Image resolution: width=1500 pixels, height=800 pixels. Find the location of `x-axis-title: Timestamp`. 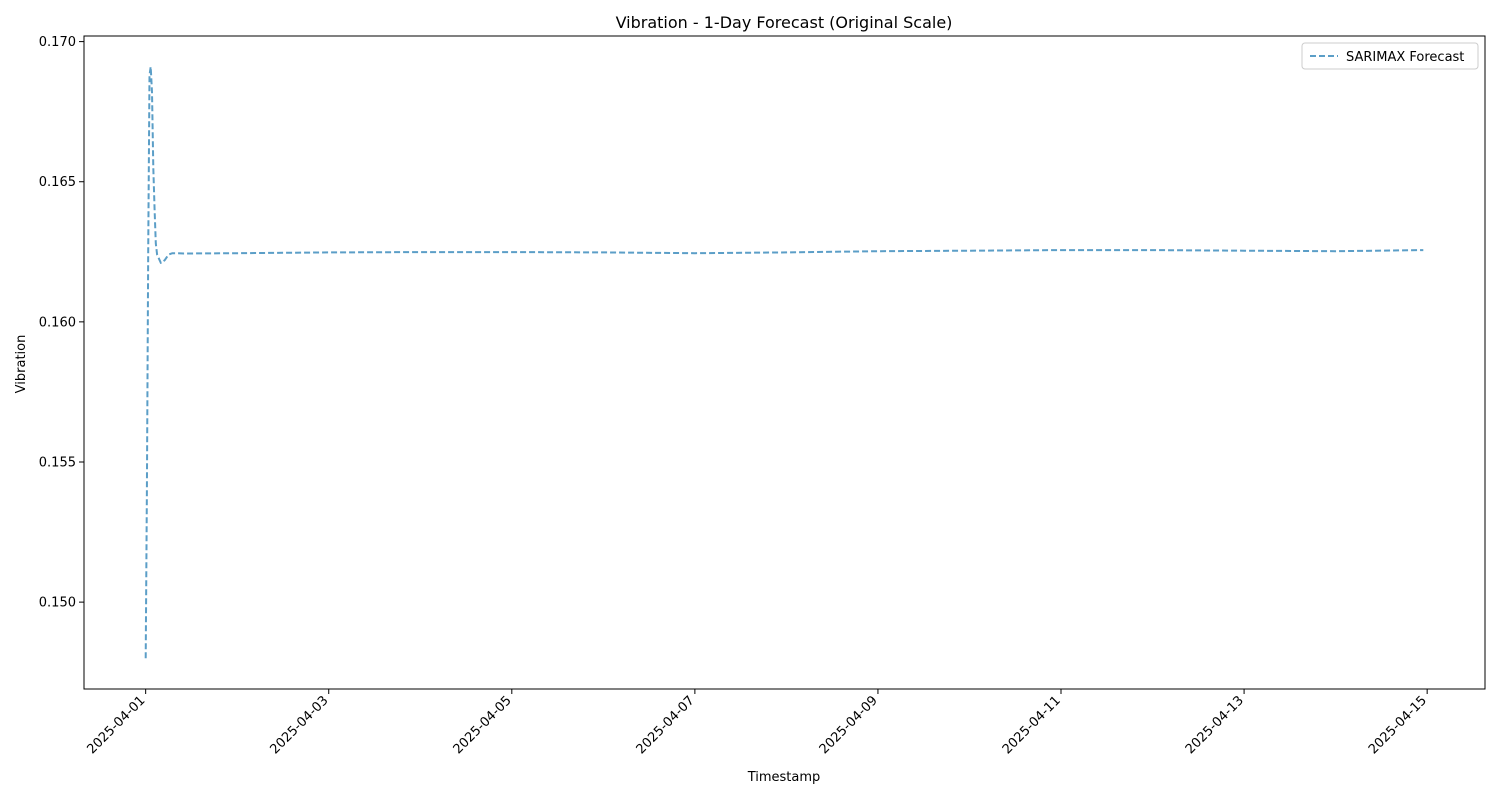

x-axis-title: Timestamp is located at coordinates (784, 777).